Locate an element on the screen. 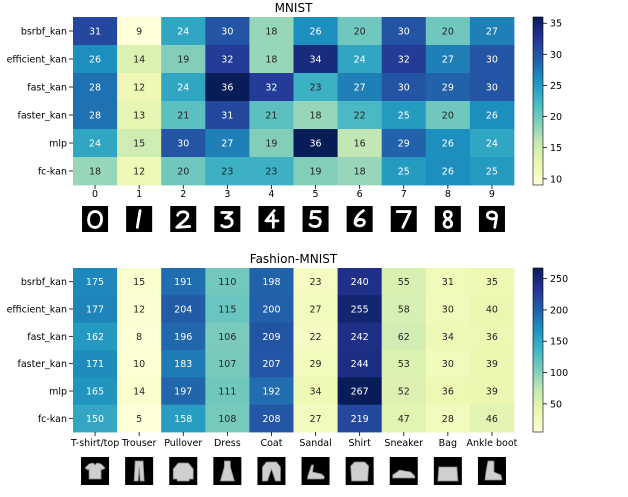 This screenshot has width=628, height=497. digit-8-icon is located at coordinates (447, 219).